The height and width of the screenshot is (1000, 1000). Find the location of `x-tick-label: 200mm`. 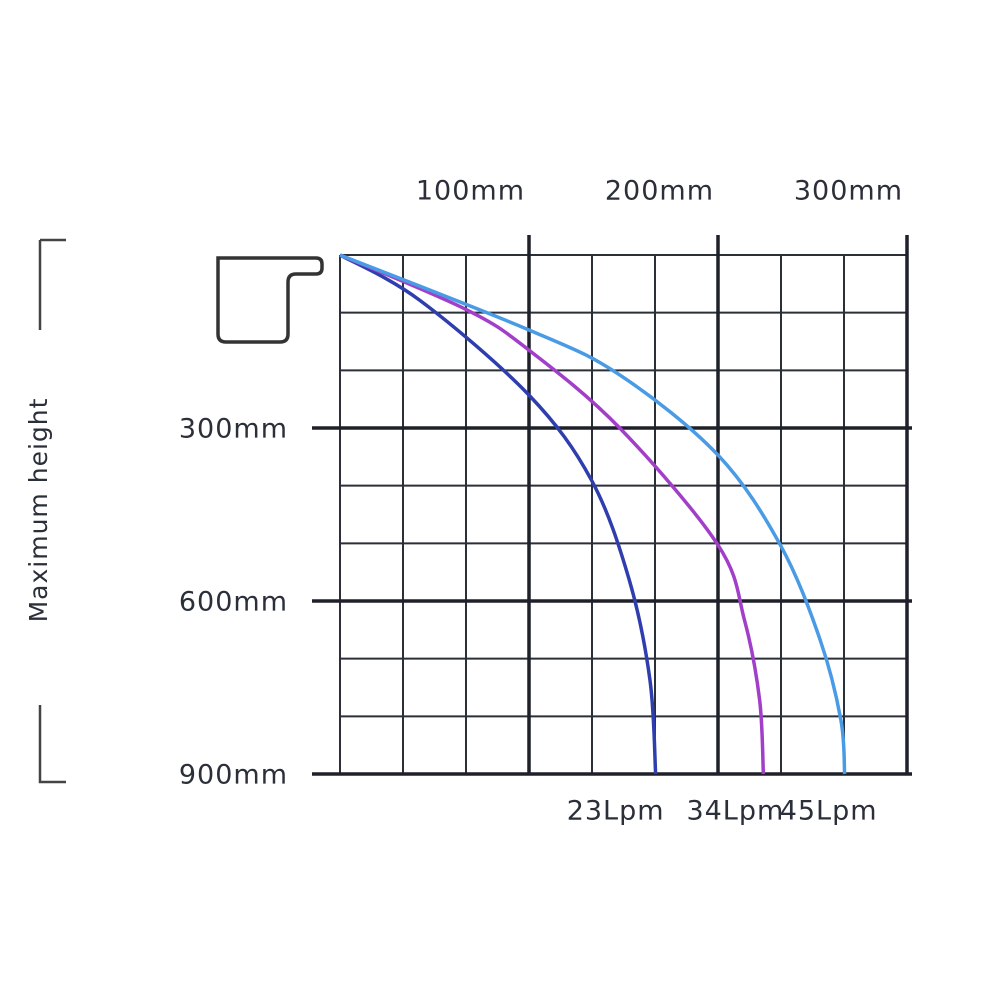

x-tick-label: 200mm is located at coordinates (659, 191).